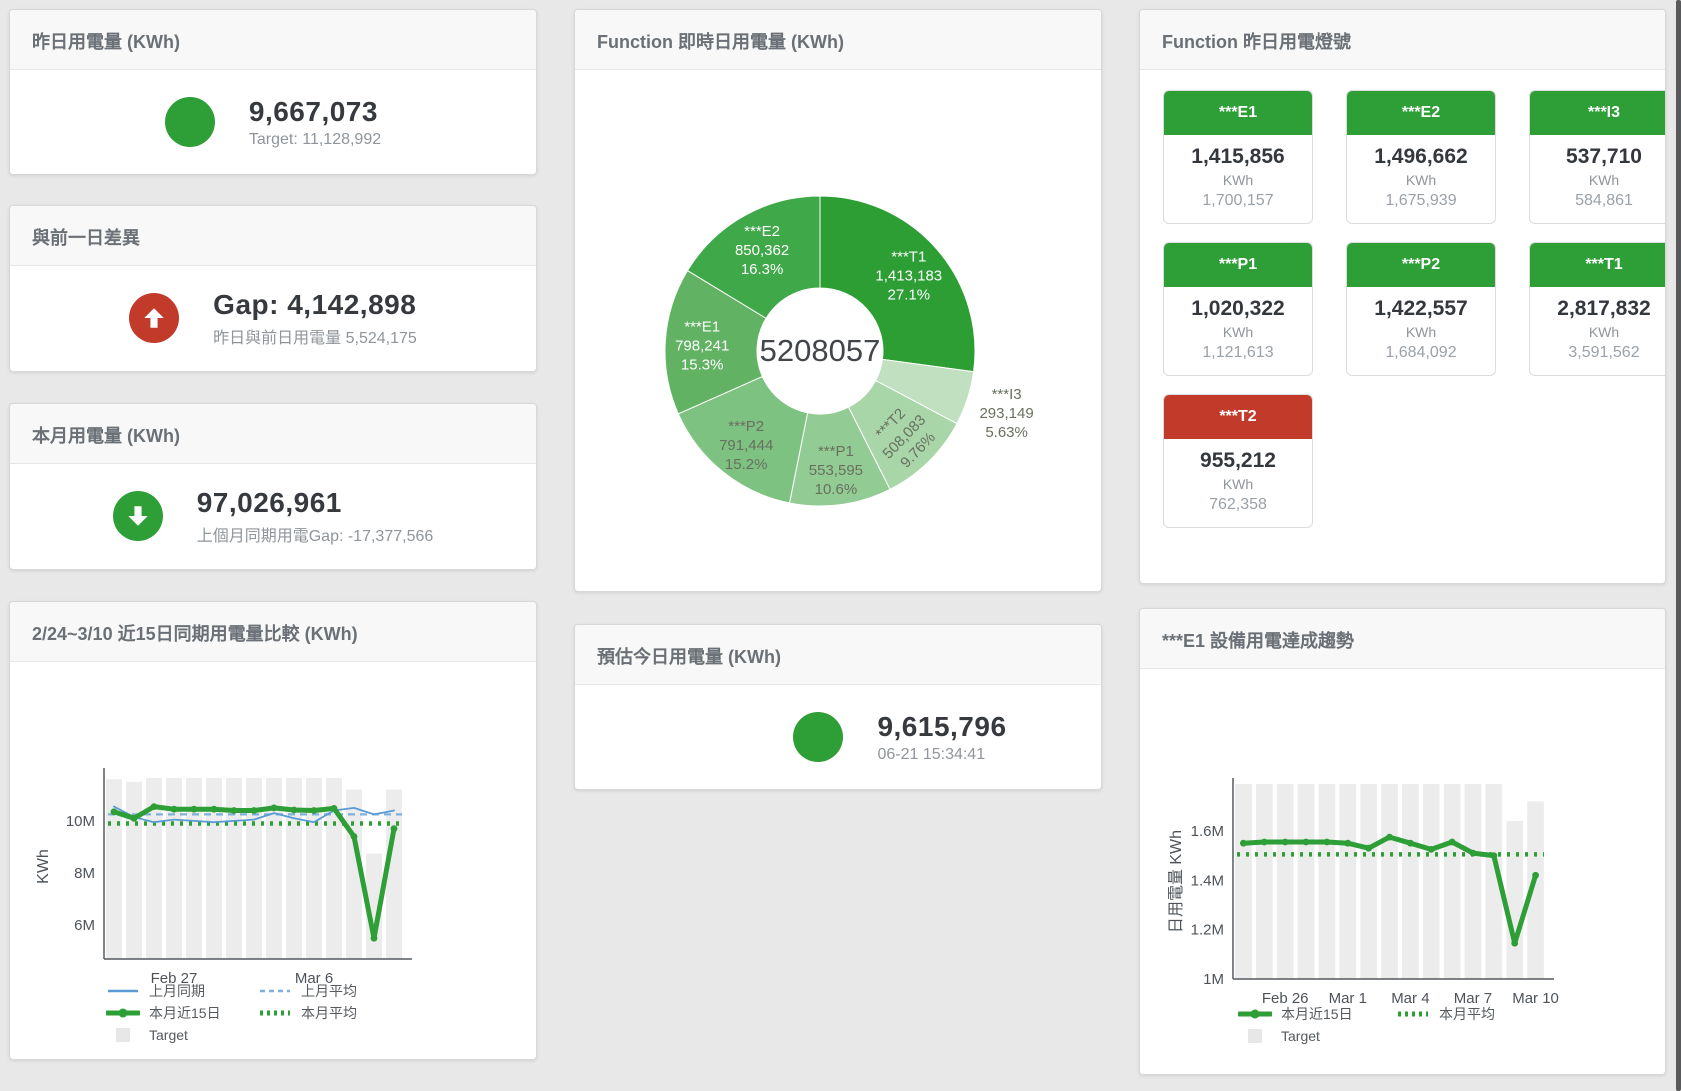 The width and height of the screenshot is (1681, 1091). Describe the element at coordinates (273, 92) in the screenshot. I see `card-yesterday-usage: 昨日用電量 (KWh) 9,667,073 Target: 11,128,992` at that location.